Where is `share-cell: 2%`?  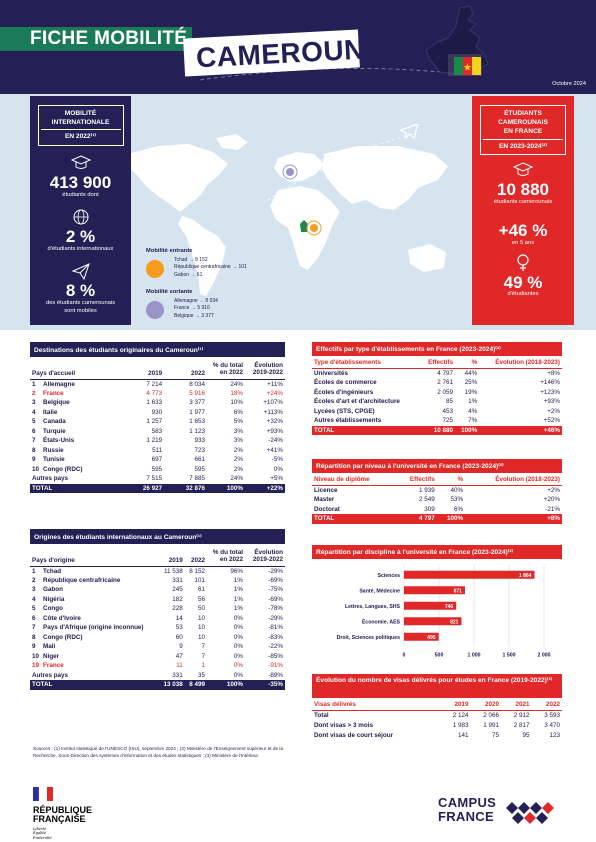
share-cell: 2% is located at coordinates (238, 460).